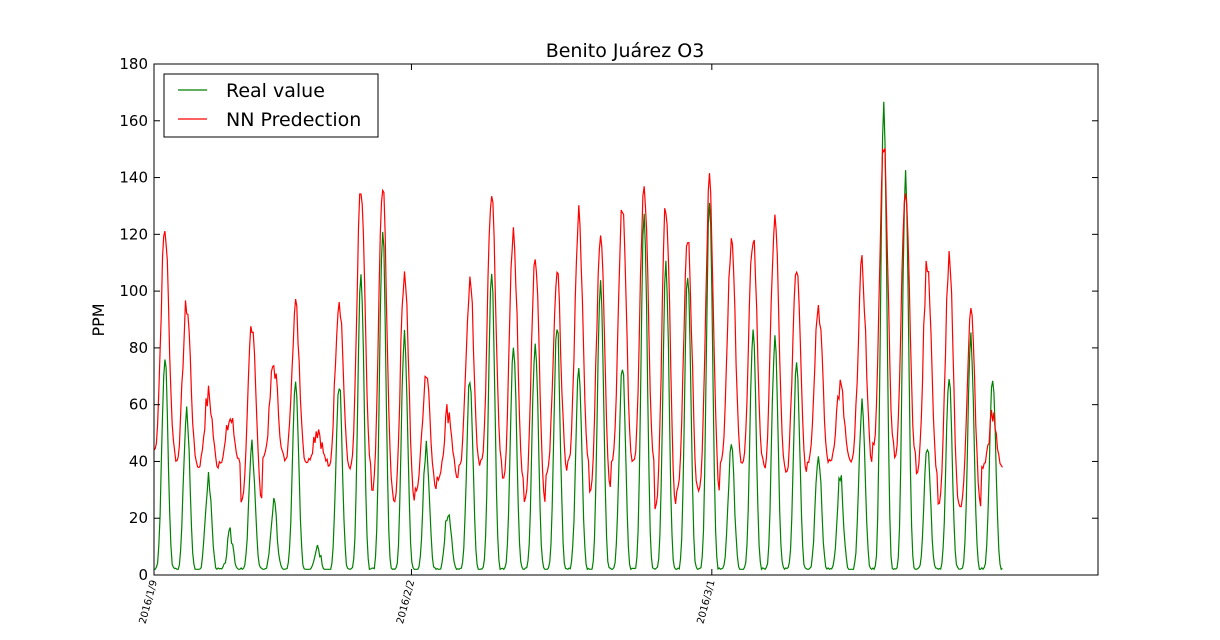  Describe the element at coordinates (133, 234) in the screenshot. I see `y-tick-label: 120` at that location.